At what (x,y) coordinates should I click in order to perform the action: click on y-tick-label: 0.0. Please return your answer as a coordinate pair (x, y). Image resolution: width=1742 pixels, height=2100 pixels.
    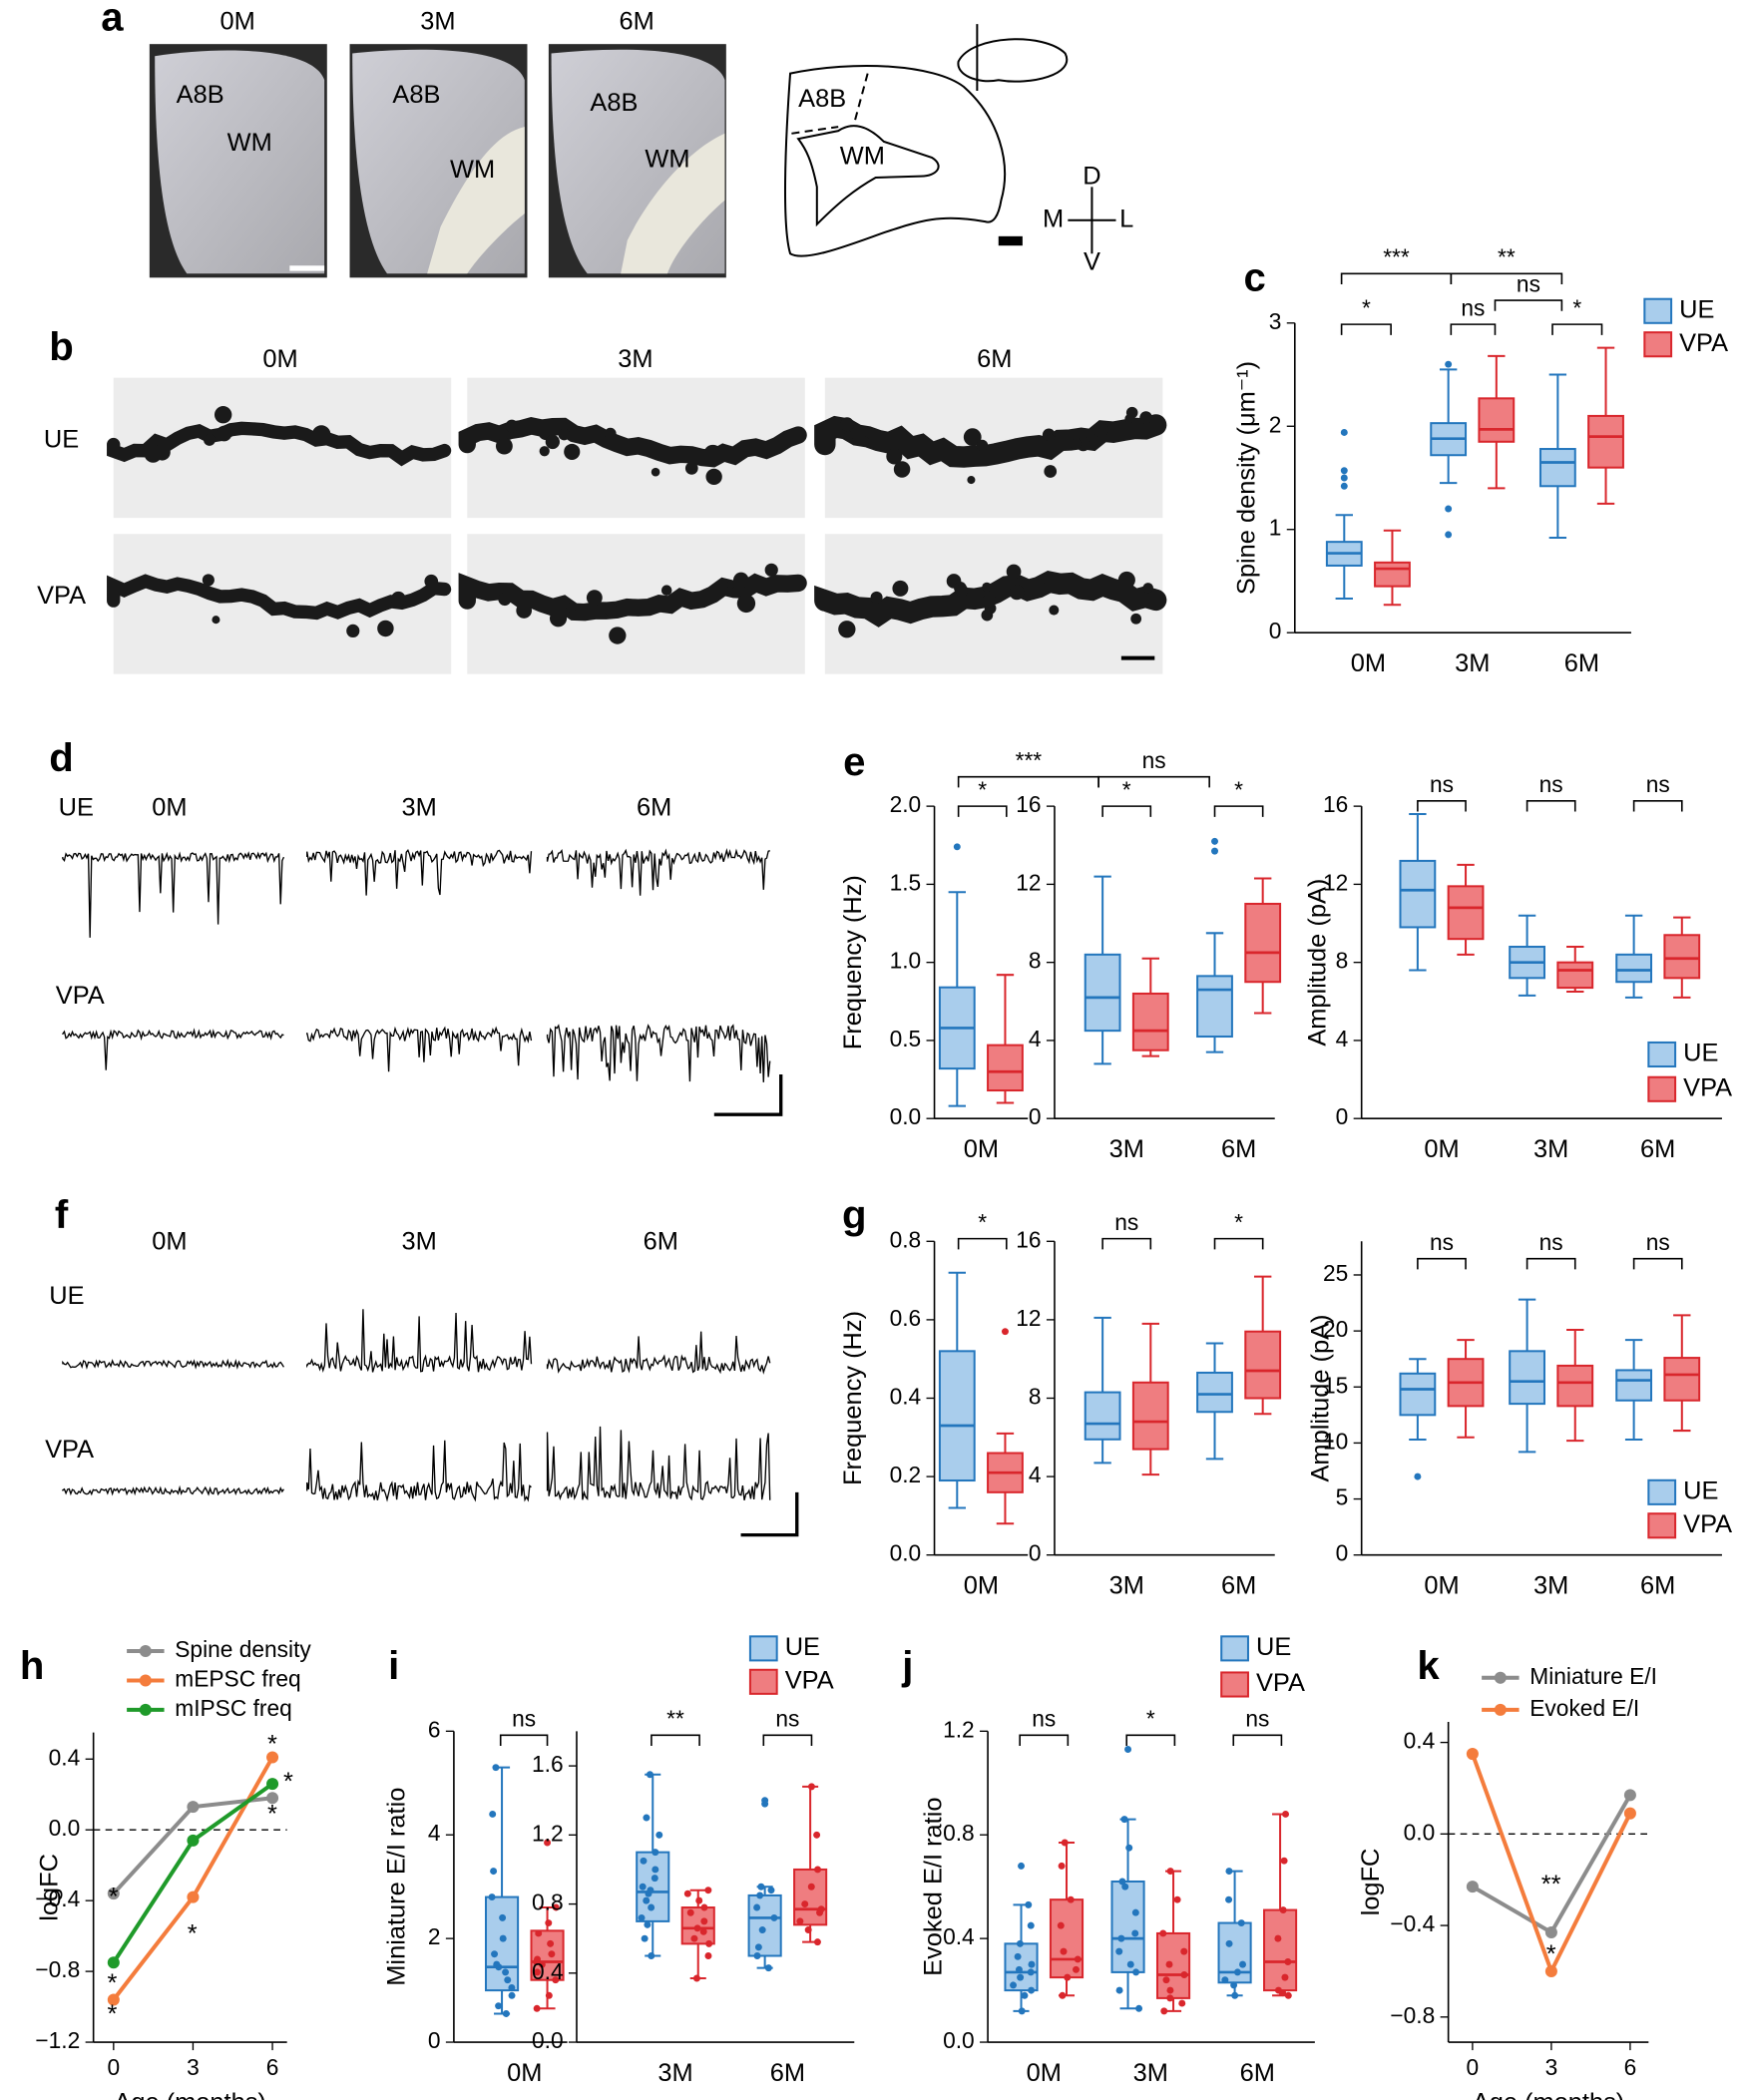
    Looking at the image, I should click on (906, 1553).